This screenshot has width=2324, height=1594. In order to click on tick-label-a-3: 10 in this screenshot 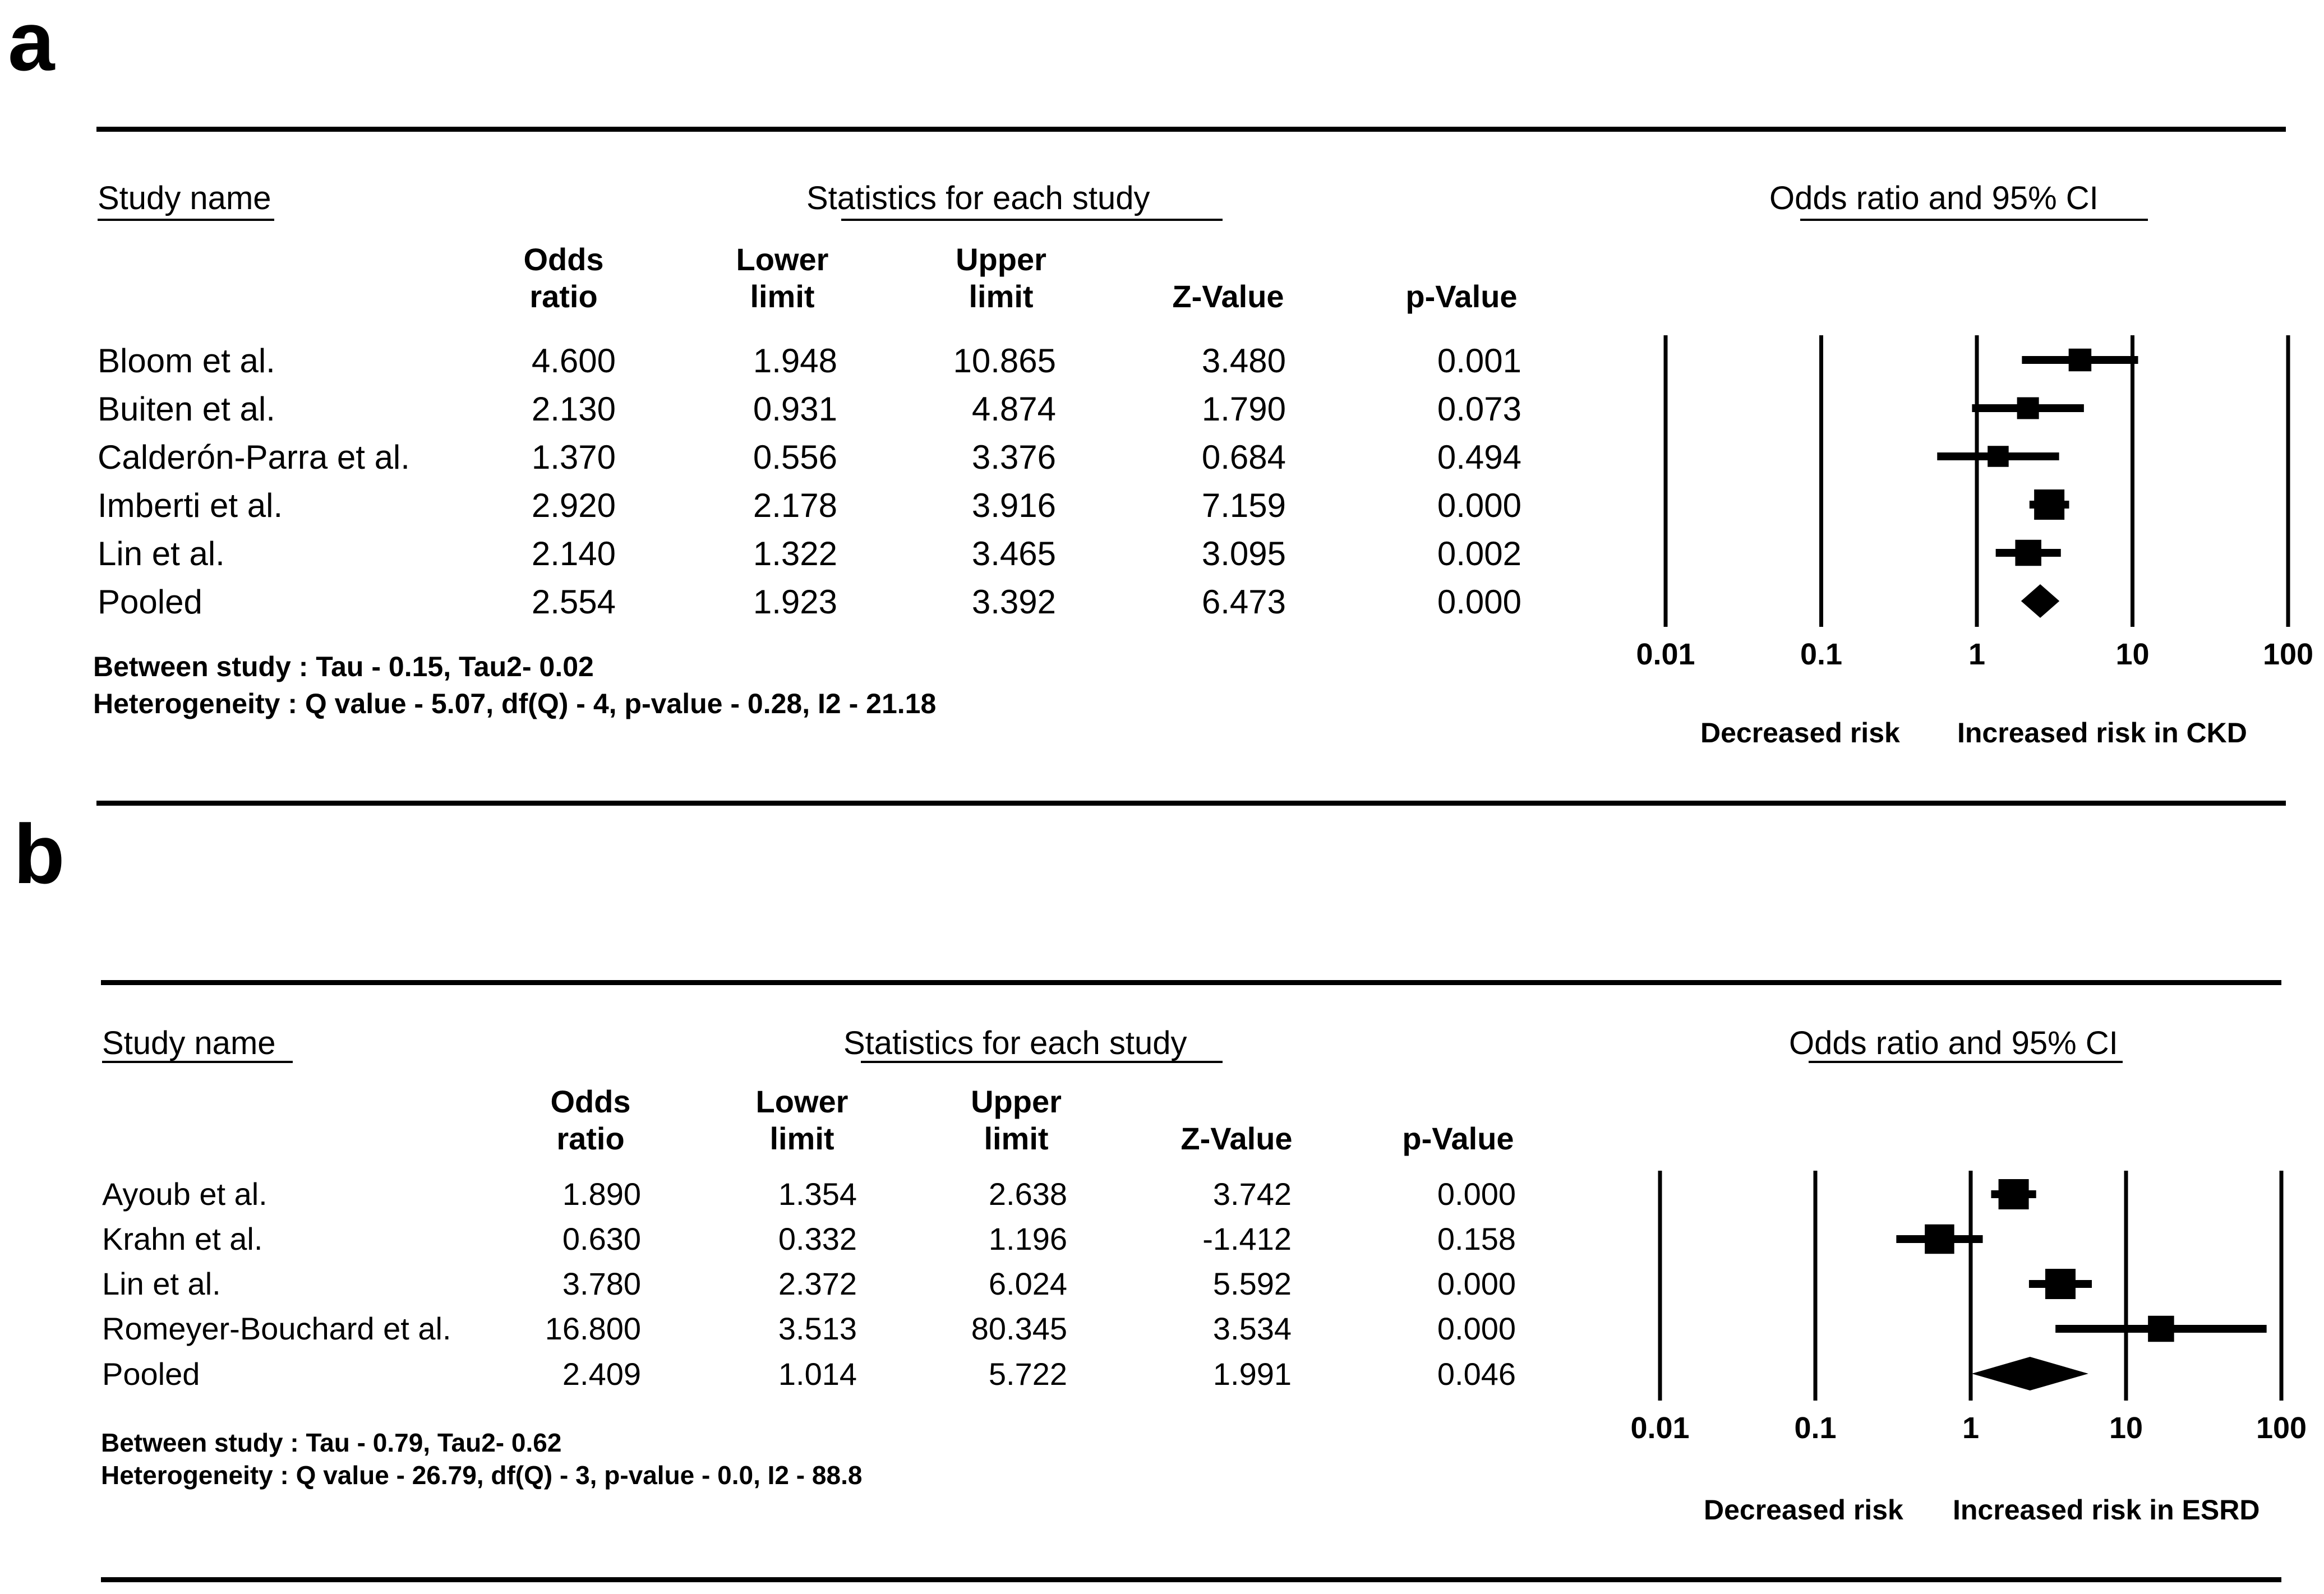, I will do `click(2132, 654)`.